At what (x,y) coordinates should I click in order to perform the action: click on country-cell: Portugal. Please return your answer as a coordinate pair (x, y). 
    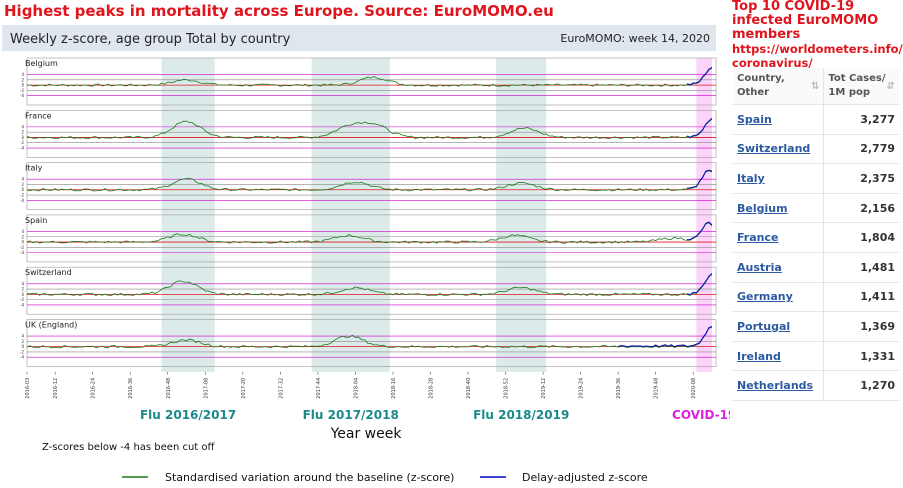
    Looking at the image, I should click on (778, 326).